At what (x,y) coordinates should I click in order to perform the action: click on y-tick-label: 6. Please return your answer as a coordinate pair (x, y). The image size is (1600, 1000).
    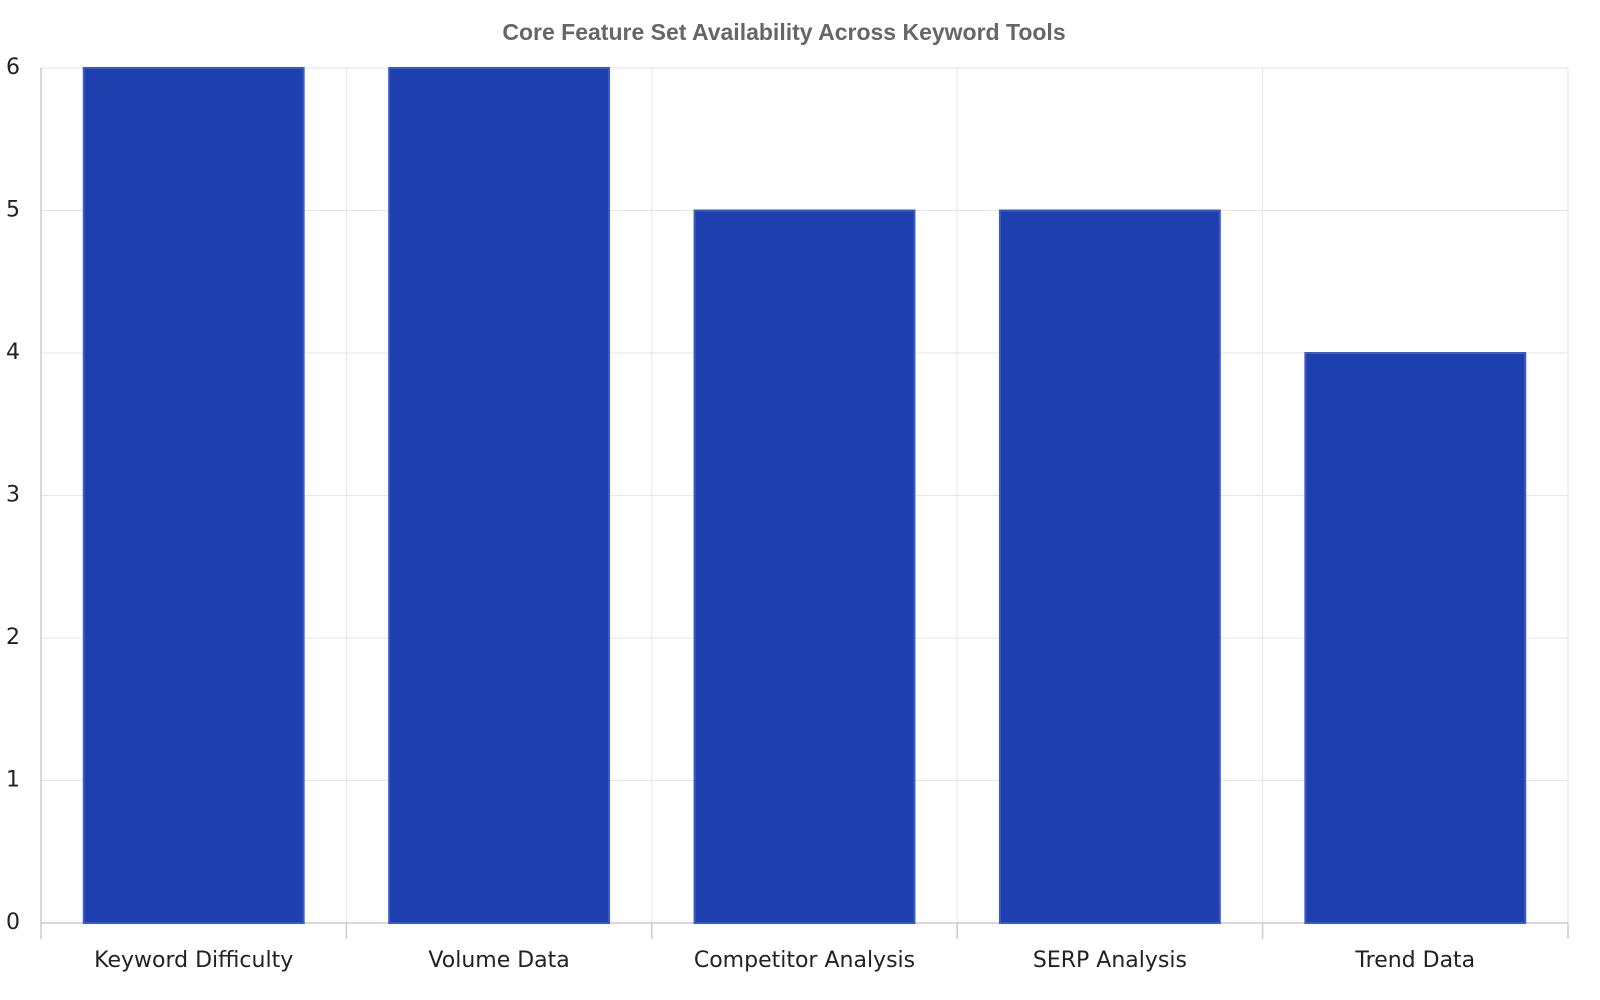
    Looking at the image, I should click on (13, 67).